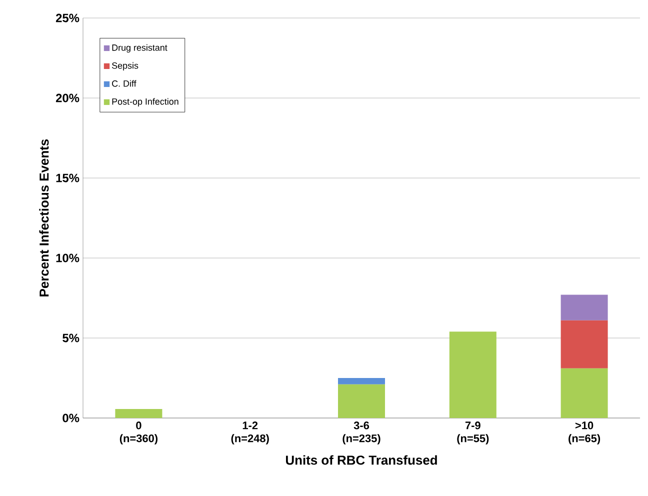 The height and width of the screenshot is (496, 648). What do you see at coordinates (139, 433) in the screenshot?
I see `x-tick-label: 0 (n=360)` at bounding box center [139, 433].